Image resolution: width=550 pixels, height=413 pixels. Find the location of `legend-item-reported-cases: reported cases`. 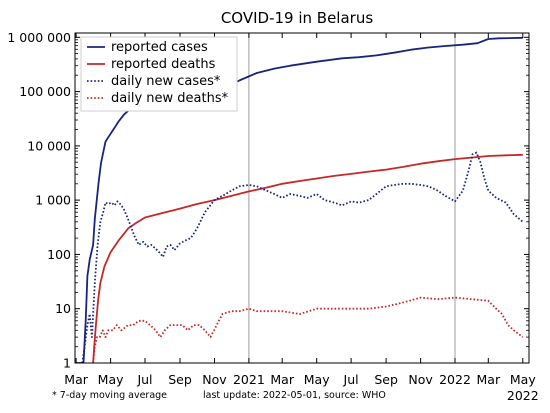

legend-item-reported-cases: reported cases is located at coordinates (147, 47).